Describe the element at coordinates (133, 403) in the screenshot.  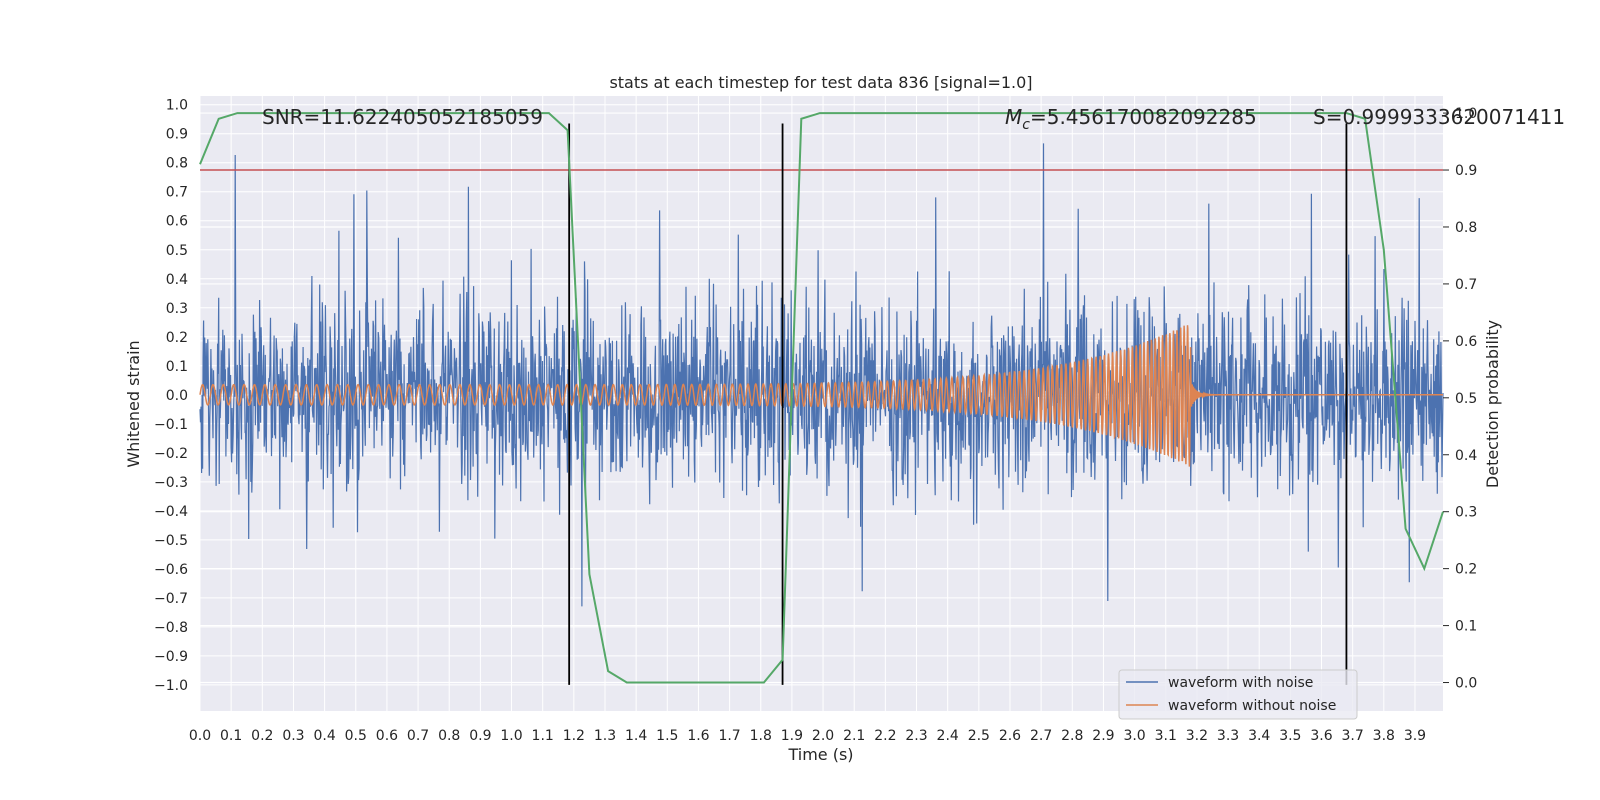
I see `y-axis-label: Whitened strain` at that location.